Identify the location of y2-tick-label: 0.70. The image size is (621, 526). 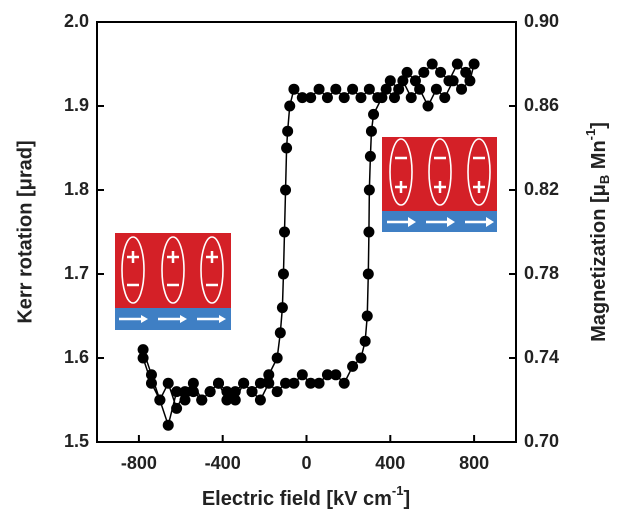
(541, 441).